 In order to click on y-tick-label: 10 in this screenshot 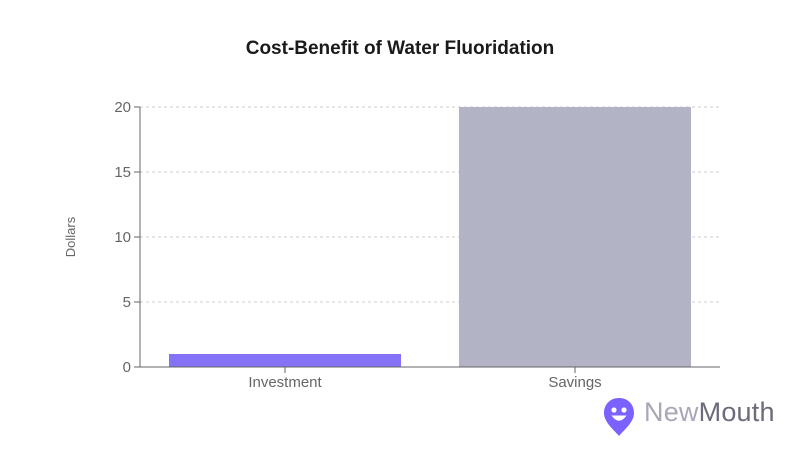, I will do `click(122, 237)`.